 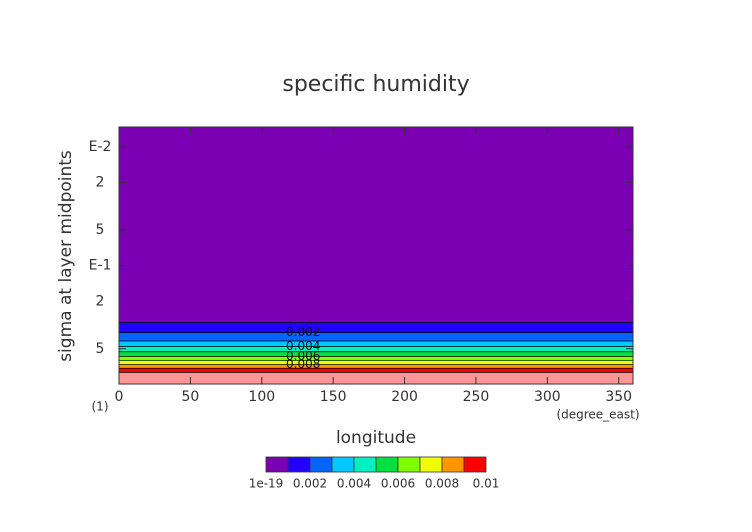 I want to click on contour-label: 0.004, so click(x=303, y=346).